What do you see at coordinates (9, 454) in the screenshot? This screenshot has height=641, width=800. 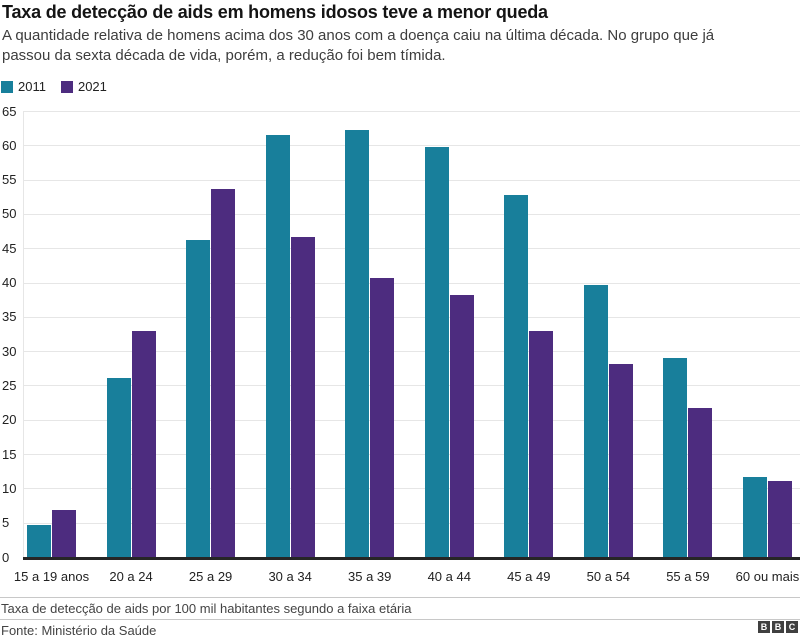 I see `y-tick-label-15: 15` at bounding box center [9, 454].